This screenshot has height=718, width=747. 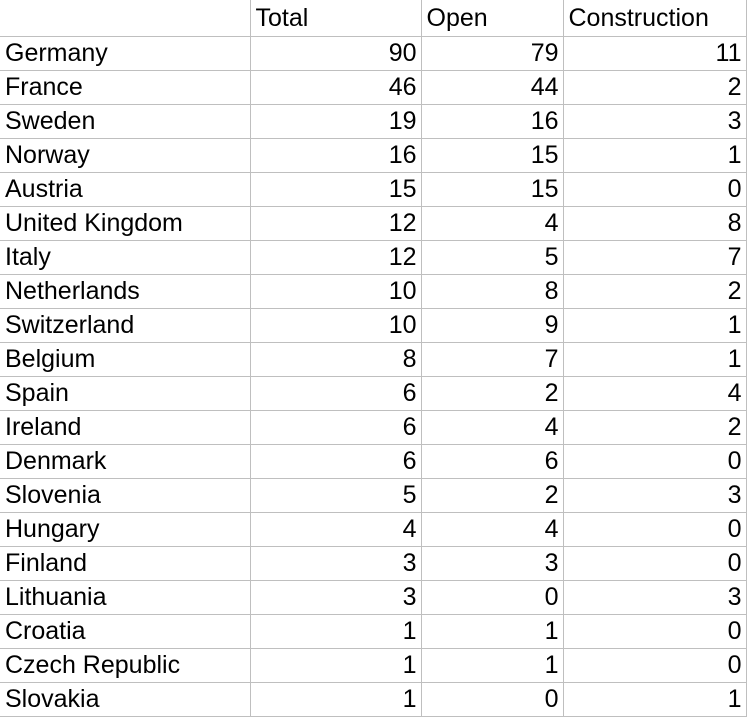 I want to click on construction-cell: 11, so click(x=654, y=53).